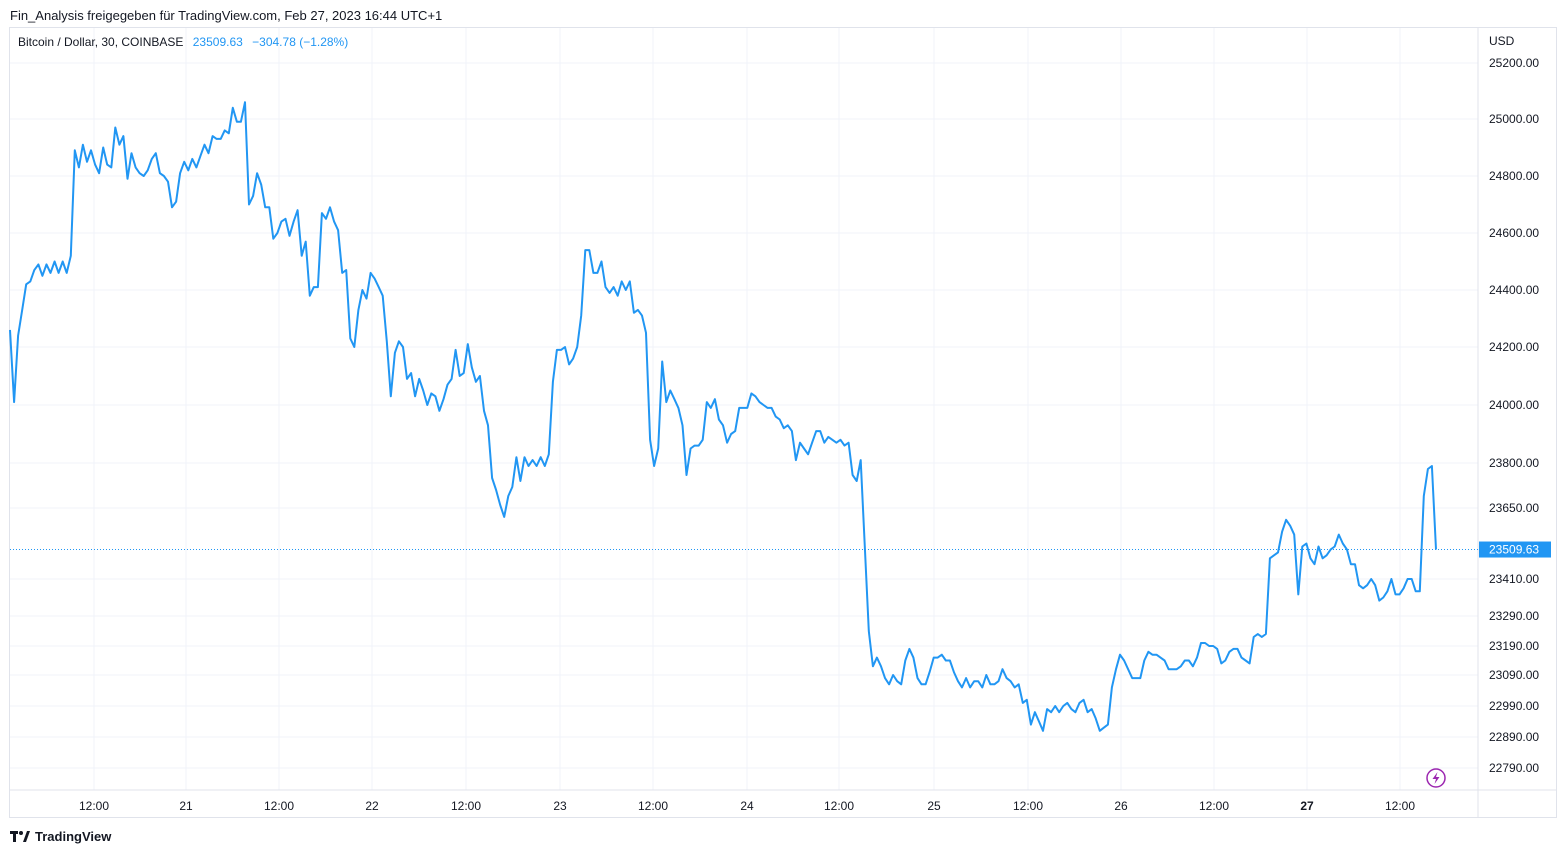 Image resolution: width=1566 pixels, height=854 pixels. What do you see at coordinates (1502, 41) in the screenshot?
I see `currency-label: USD` at bounding box center [1502, 41].